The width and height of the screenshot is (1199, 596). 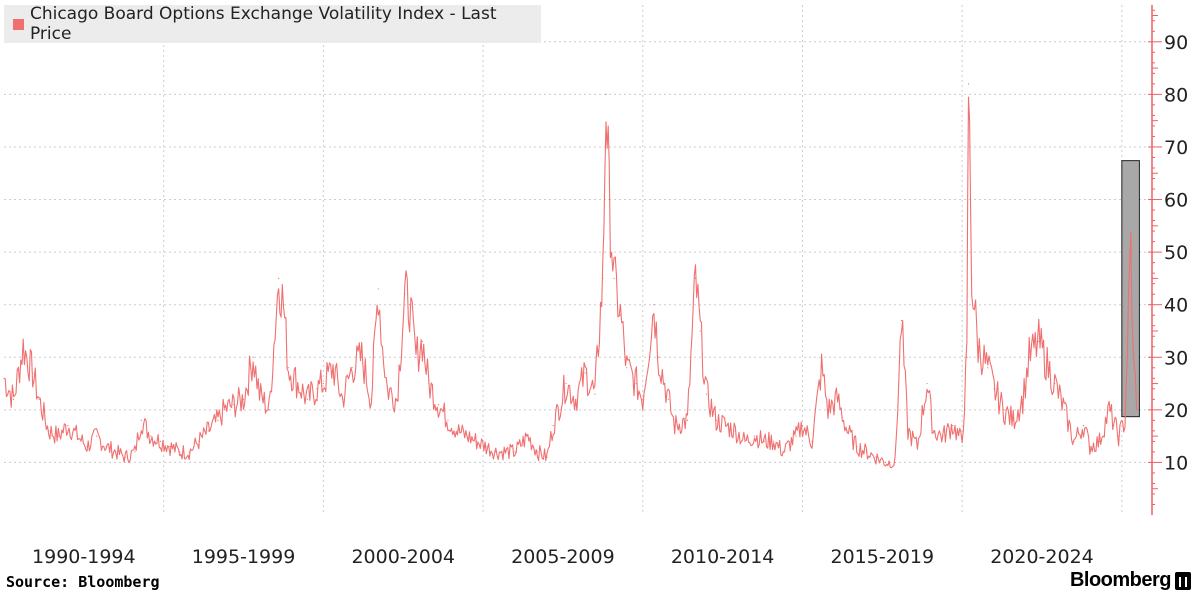 What do you see at coordinates (83, 582) in the screenshot?
I see `source-note: Source: Bloomberg` at bounding box center [83, 582].